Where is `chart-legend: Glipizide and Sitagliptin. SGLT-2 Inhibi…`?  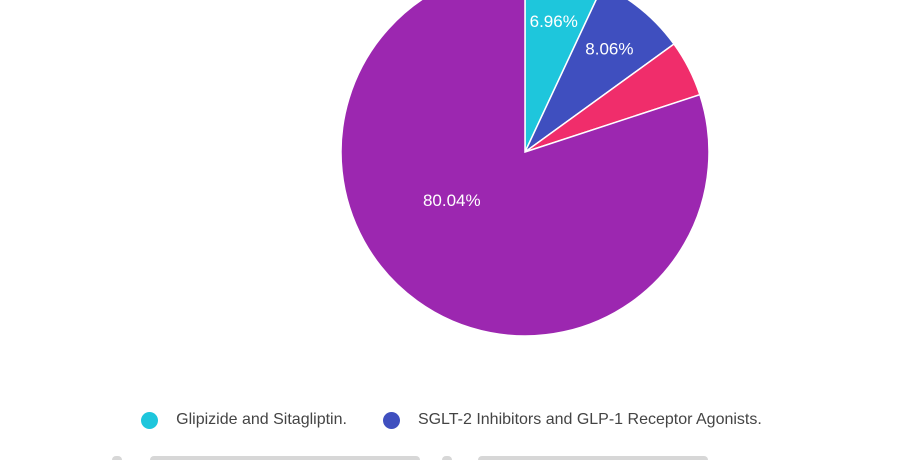 chart-legend: Glipizide and Sitagliptin. SGLT-2 Inhibi… is located at coordinates (451, 420).